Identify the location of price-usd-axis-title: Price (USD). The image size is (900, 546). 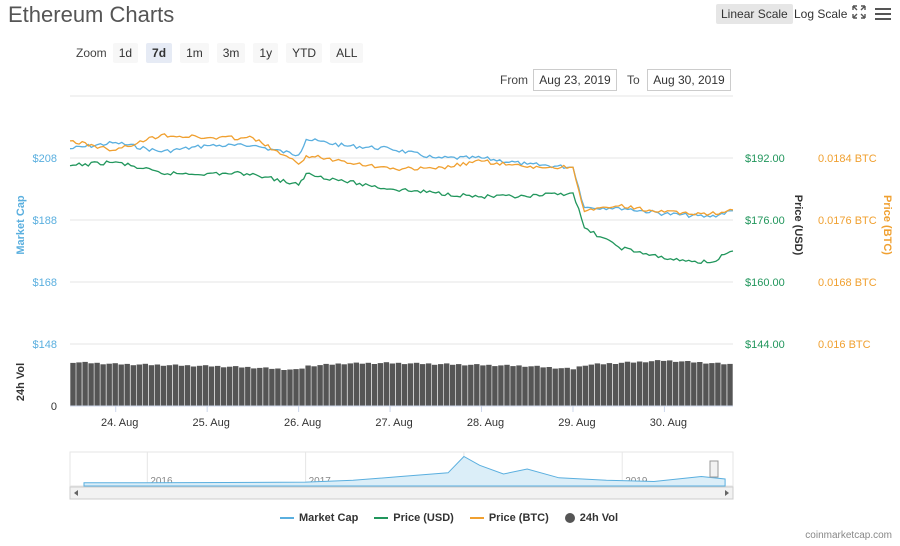
(798, 225).